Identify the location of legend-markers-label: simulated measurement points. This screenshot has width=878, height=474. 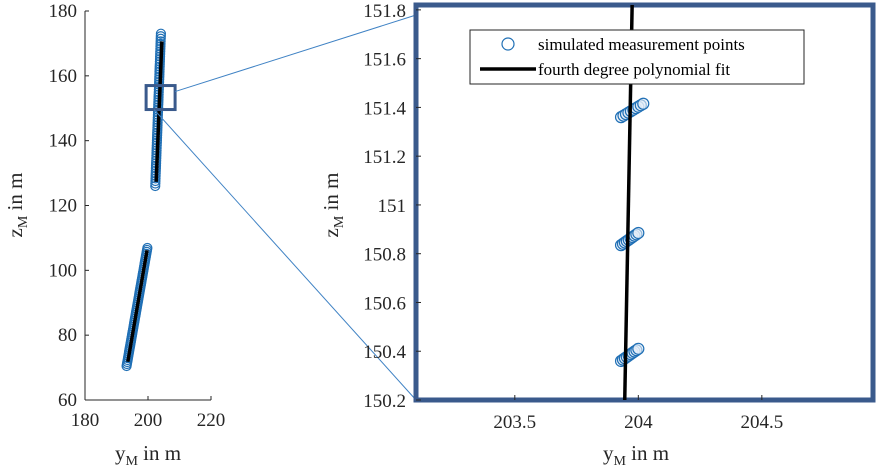
(641, 44).